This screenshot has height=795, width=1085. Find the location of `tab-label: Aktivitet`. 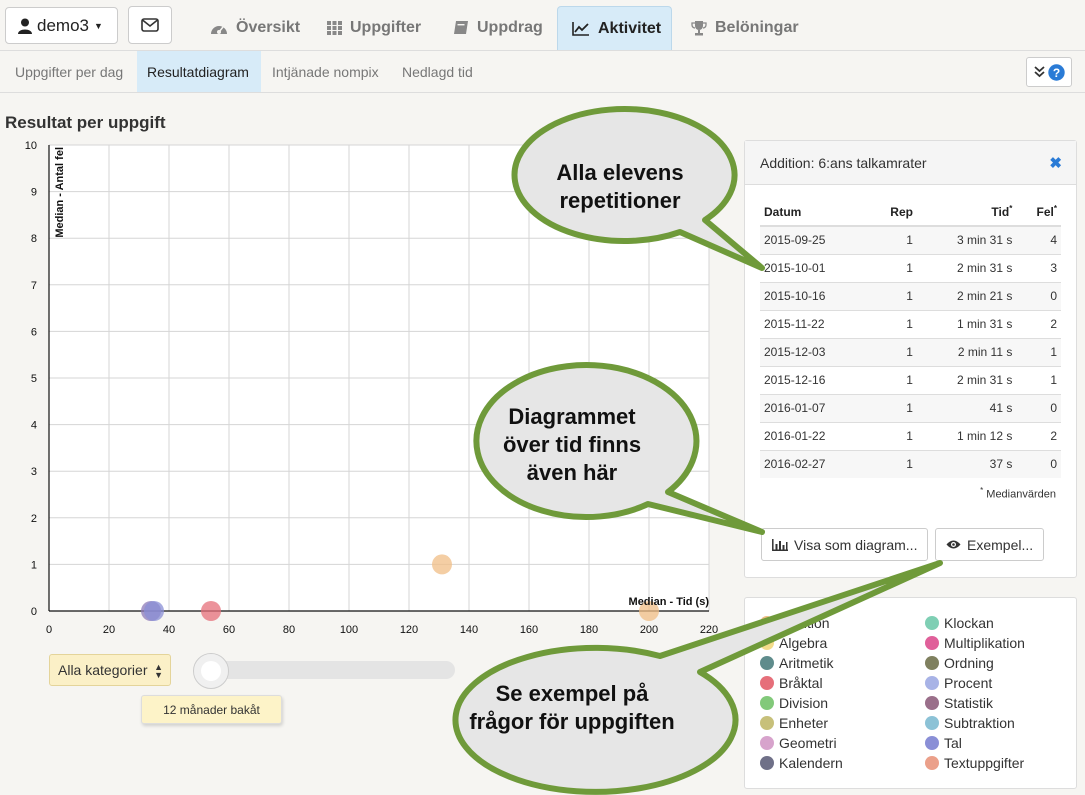

tab-label: Aktivitet is located at coordinates (630, 28).